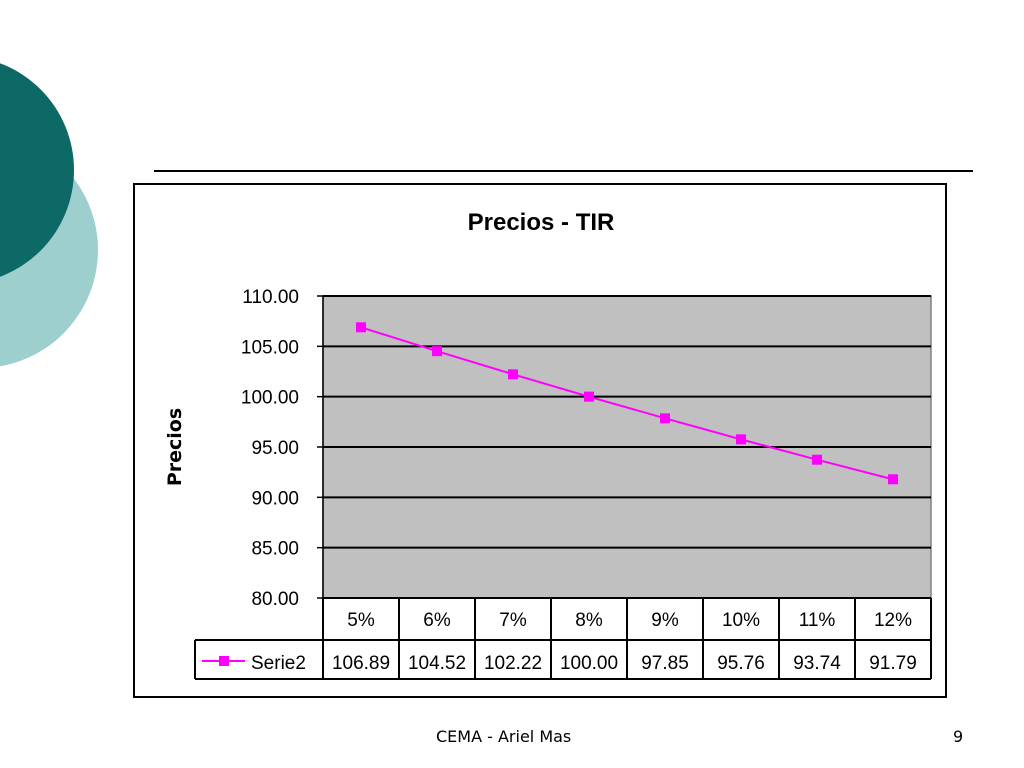 This screenshot has height=768, width=1024. What do you see at coordinates (270, 297) in the screenshot?
I see `y-tick-label: 110.00` at bounding box center [270, 297].